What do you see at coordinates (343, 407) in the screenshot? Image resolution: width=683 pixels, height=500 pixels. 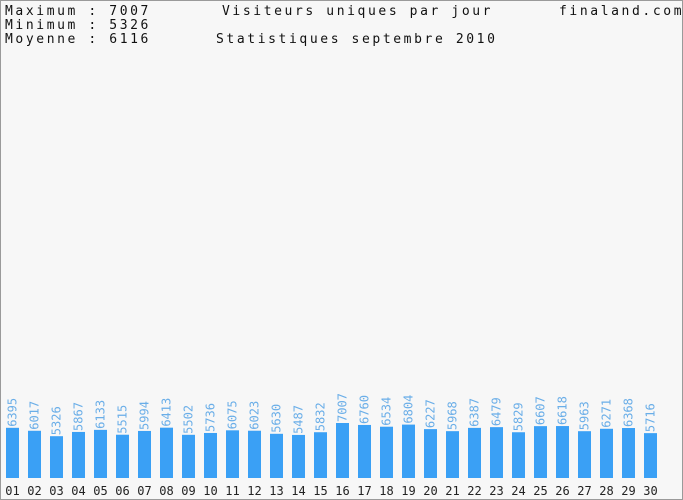 I see `value-label-16: 7007` at bounding box center [343, 407].